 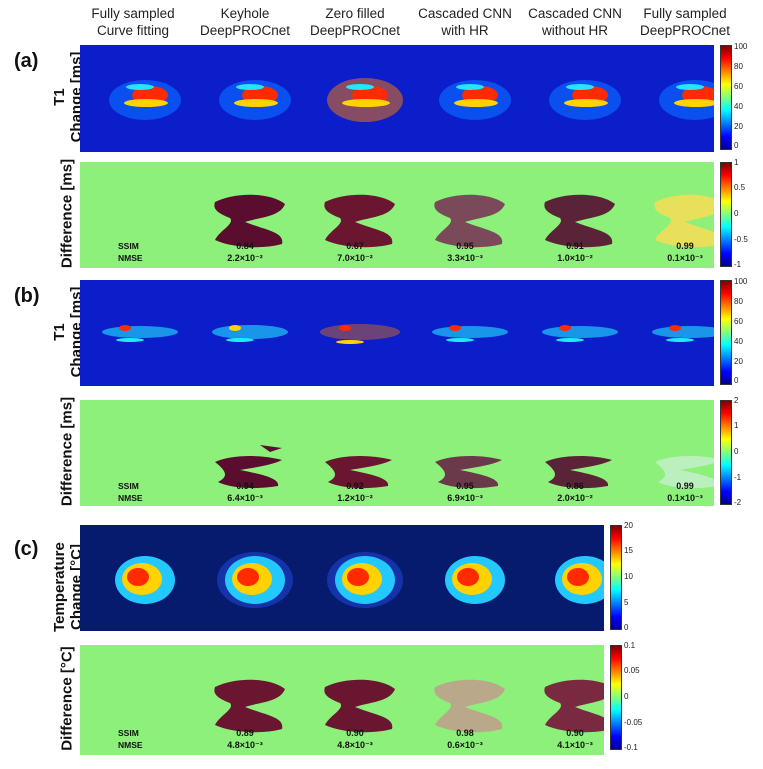 What do you see at coordinates (575, 22) in the screenshot?
I see `column-header-5: Cascaded CNN without HR` at bounding box center [575, 22].